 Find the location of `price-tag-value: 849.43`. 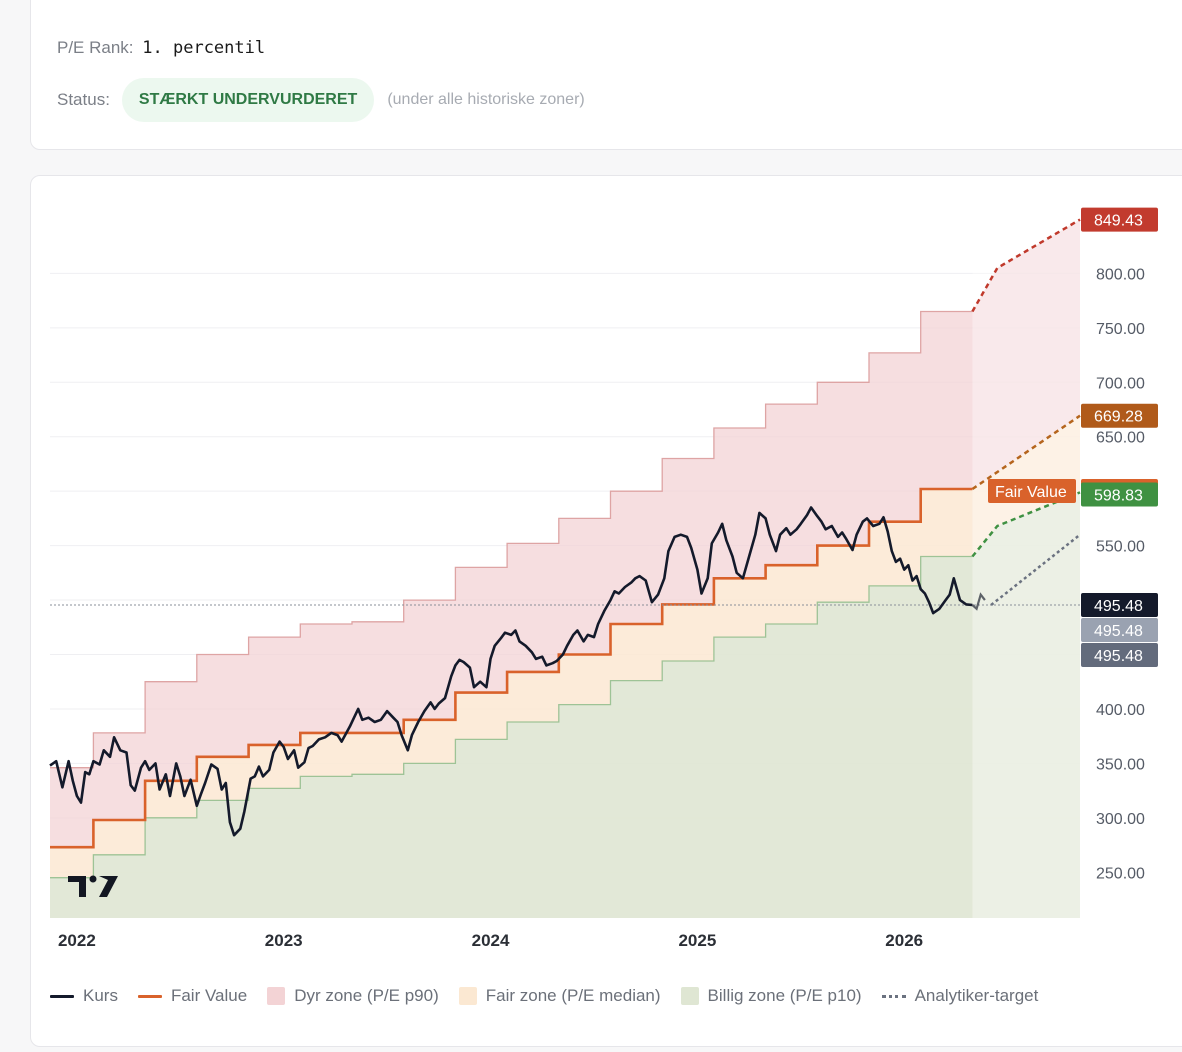

price-tag-value: 849.43 is located at coordinates (1118, 221).